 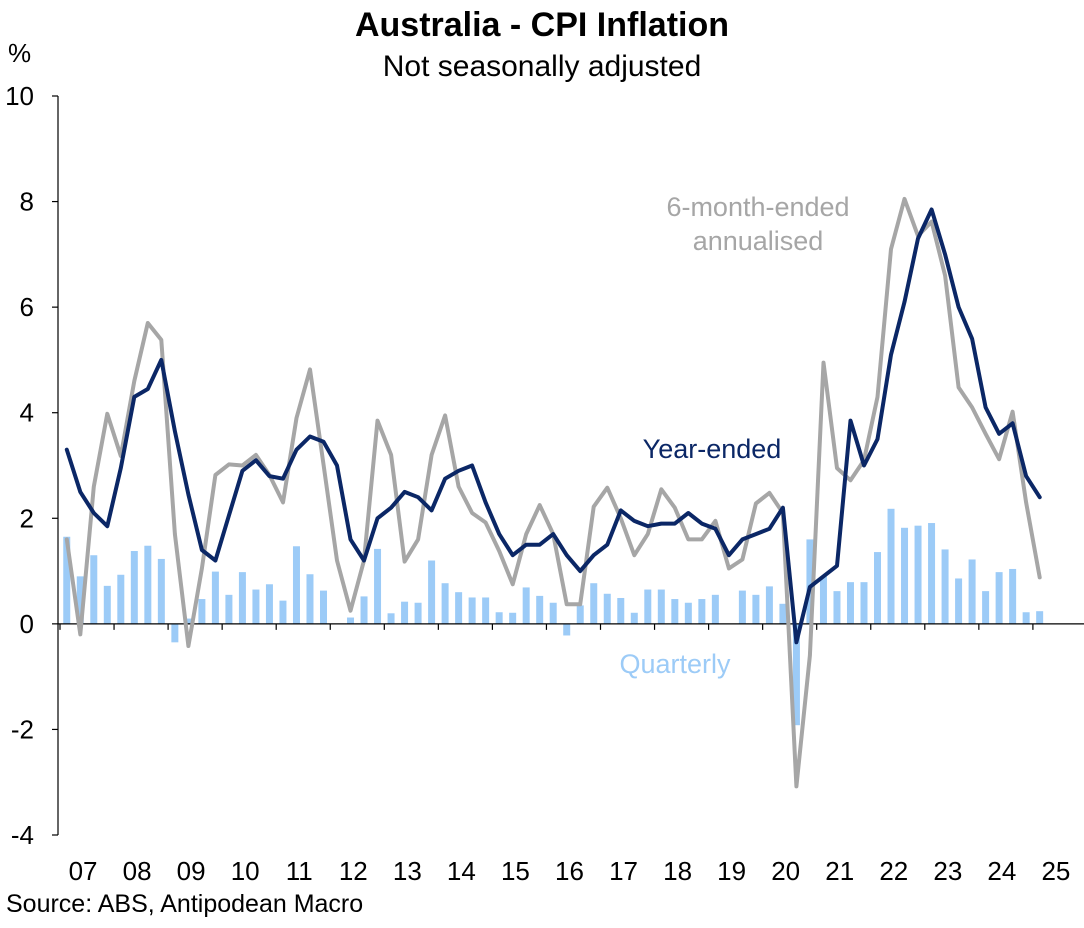 I want to click on annotation-six_month: 6-month-ended, so click(x=757, y=207).